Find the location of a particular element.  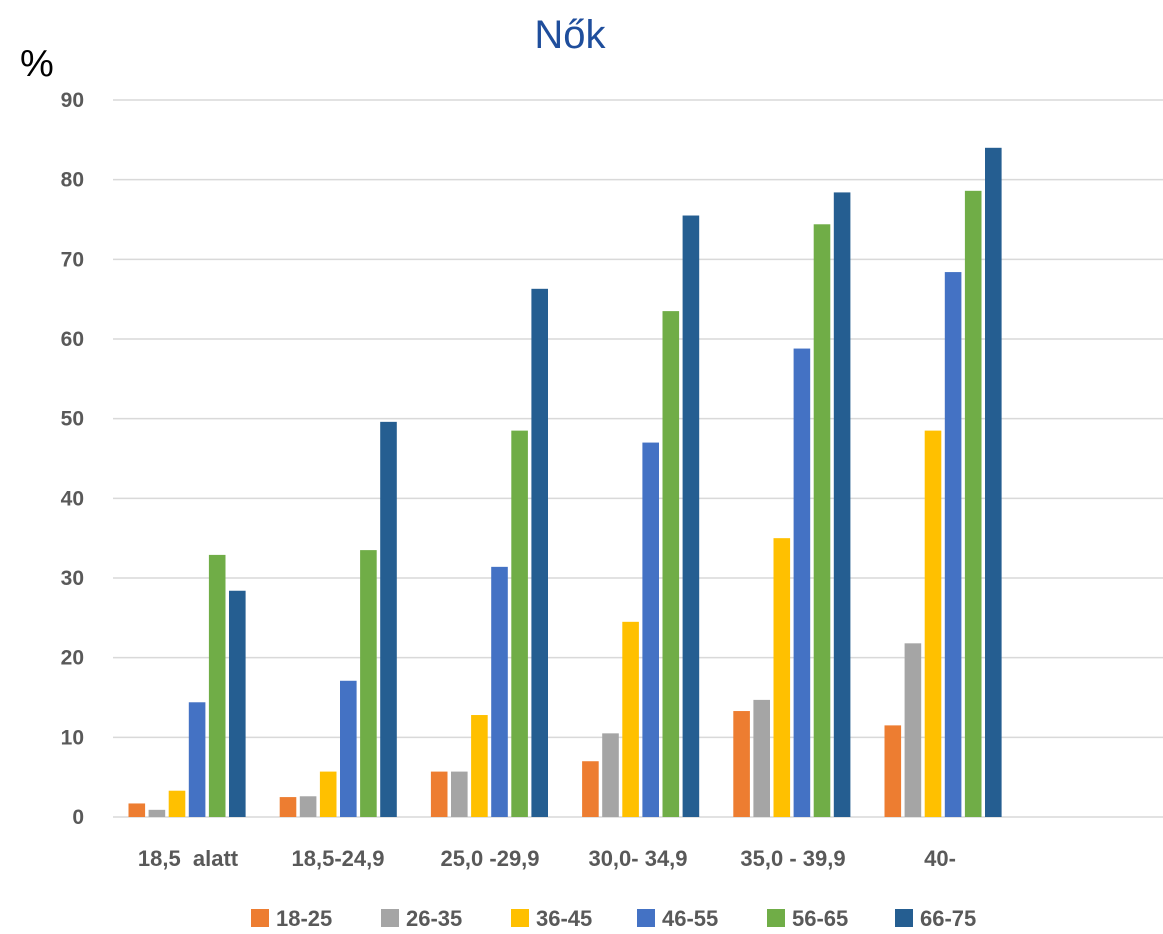

legend-item-46-55: 46-55 is located at coordinates (677, 918).